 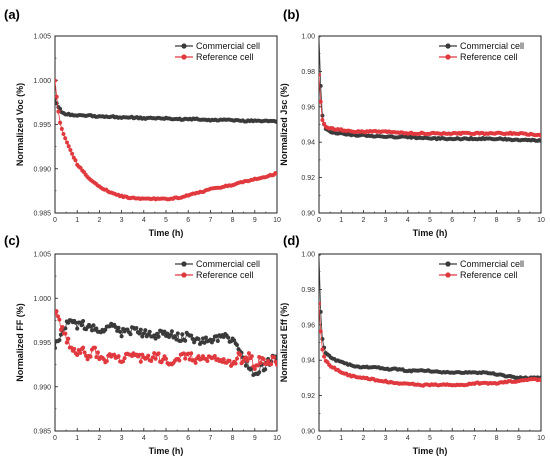 What do you see at coordinates (284, 343) in the screenshot?
I see `y-axis-label: Normalized Eff (%)` at bounding box center [284, 343].